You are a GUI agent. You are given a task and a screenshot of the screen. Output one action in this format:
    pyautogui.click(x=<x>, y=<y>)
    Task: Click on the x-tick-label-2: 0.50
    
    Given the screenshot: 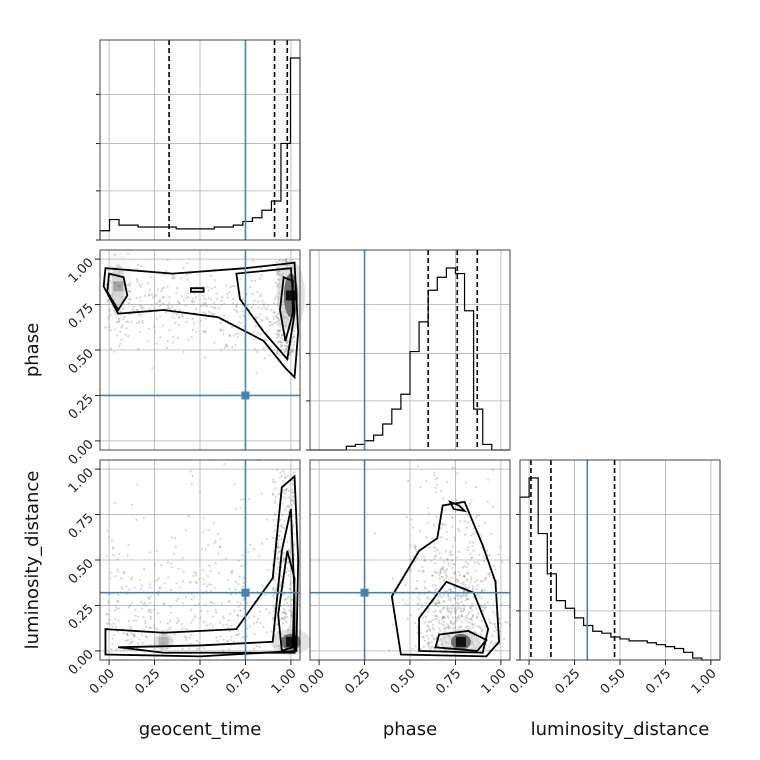 What is the action you would take?
    pyautogui.click(x=403, y=681)
    